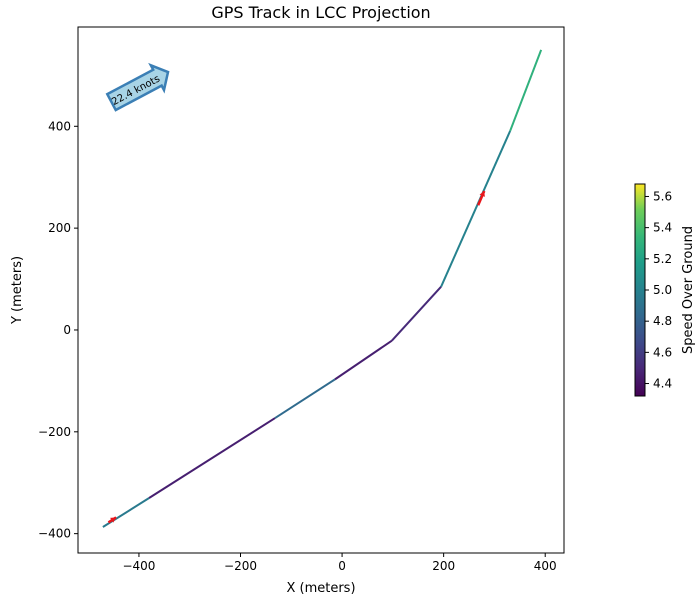  Describe the element at coordinates (545, 566) in the screenshot. I see `x-tick-label: 400` at that location.